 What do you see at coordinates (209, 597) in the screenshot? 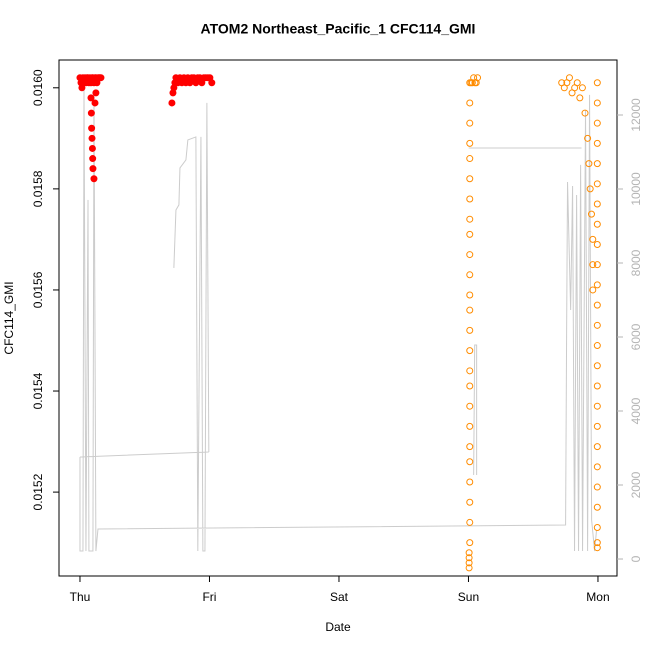
I see `x-tick-label: Fri` at bounding box center [209, 597].